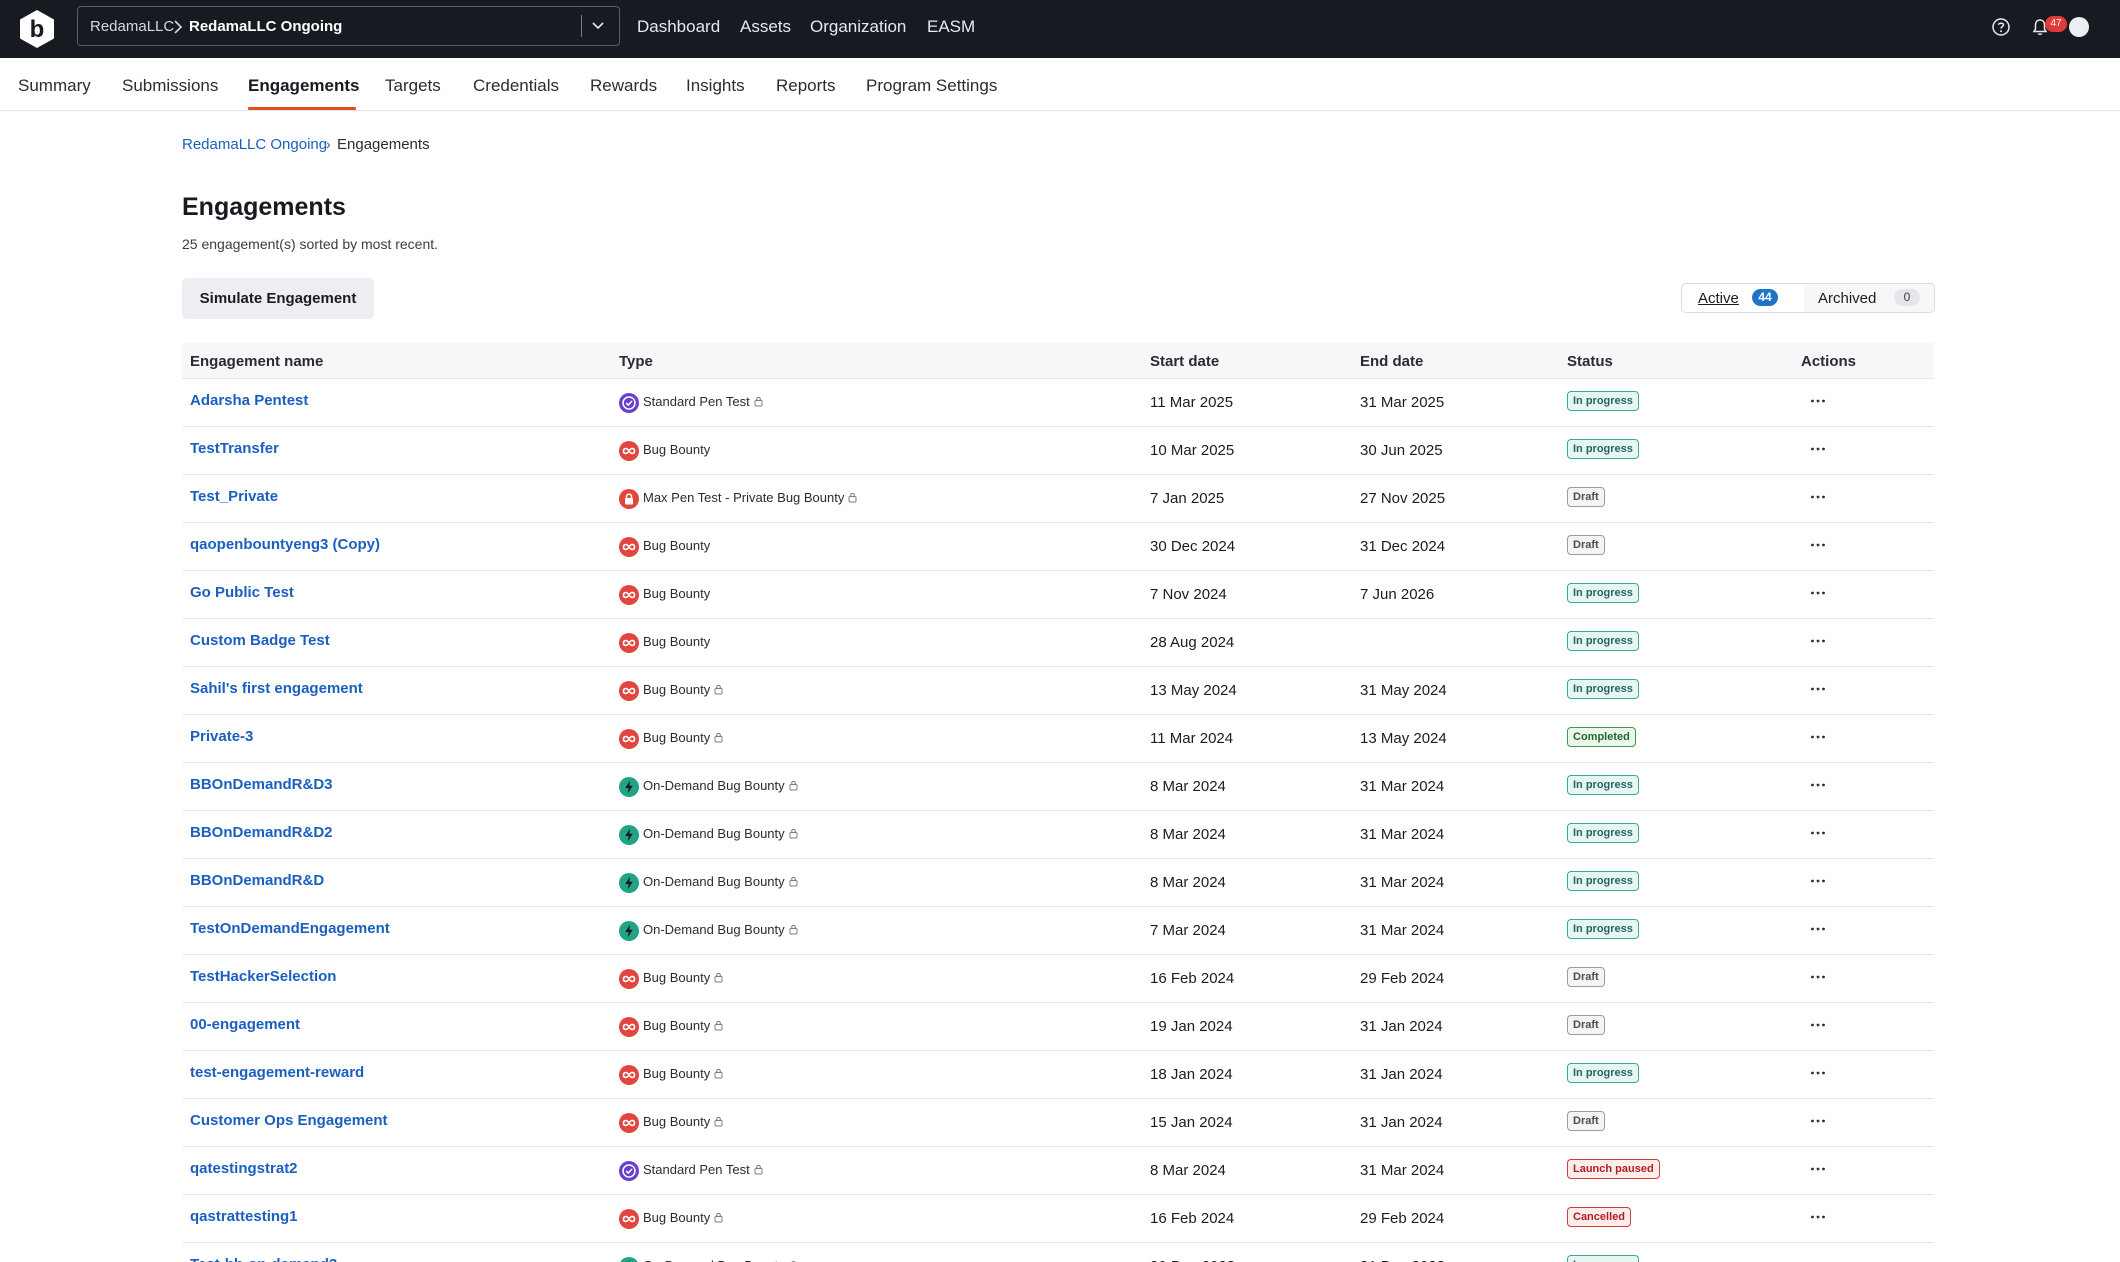 This screenshot has height=1262, width=2120. I want to click on status-badge: Completed, so click(1601, 737).